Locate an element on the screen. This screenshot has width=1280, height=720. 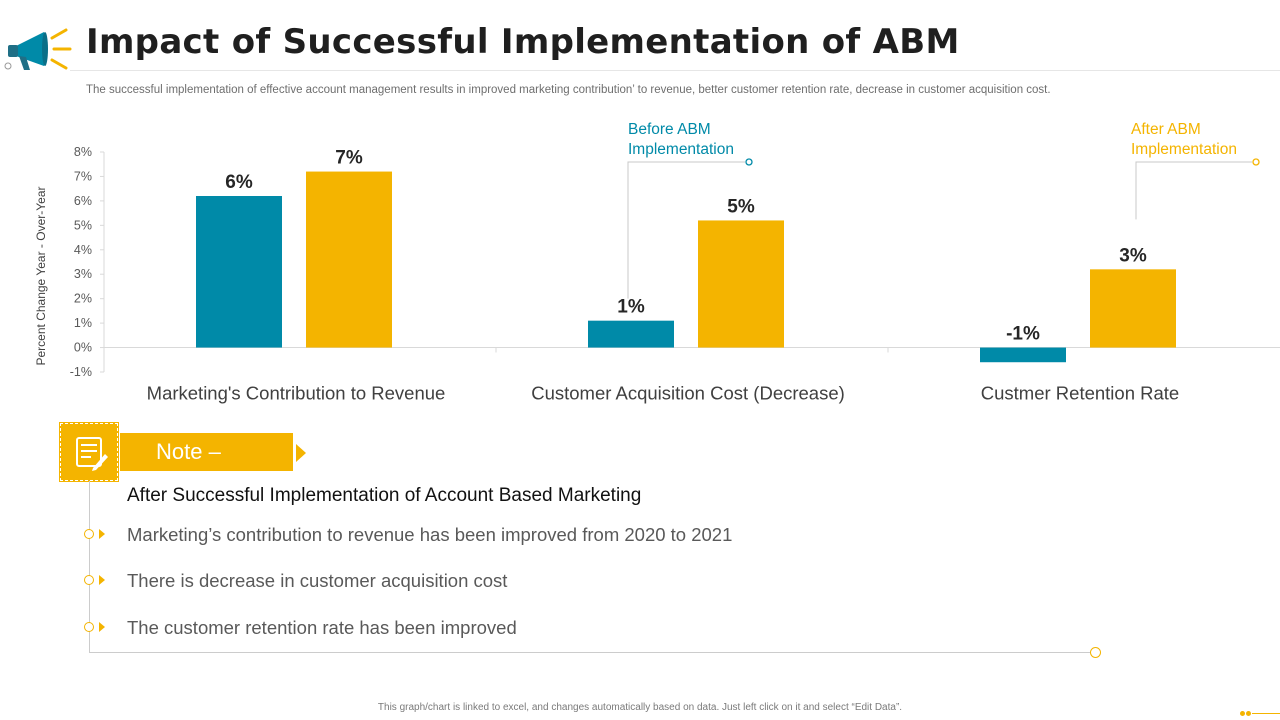
x-tick-label: Customer Acquisition Cost (Decrease) is located at coordinates (688, 393).